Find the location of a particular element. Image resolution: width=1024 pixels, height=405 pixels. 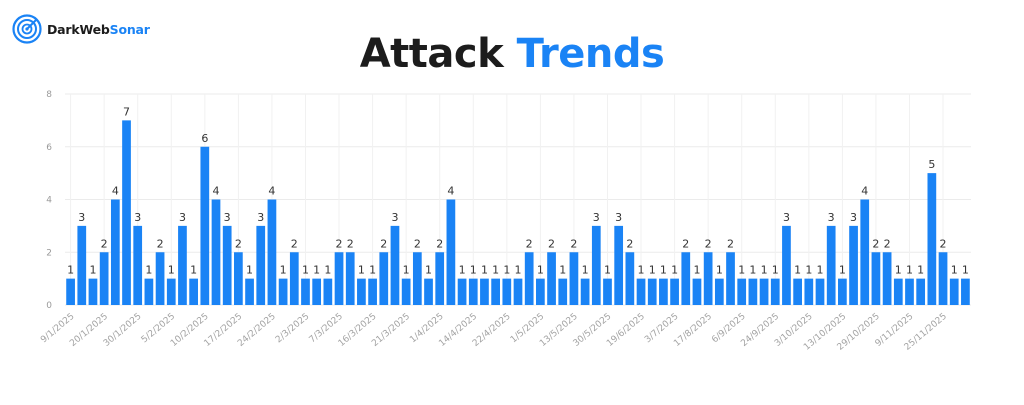

x-tick-label: 2/3/2025 is located at coordinates (292, 329).